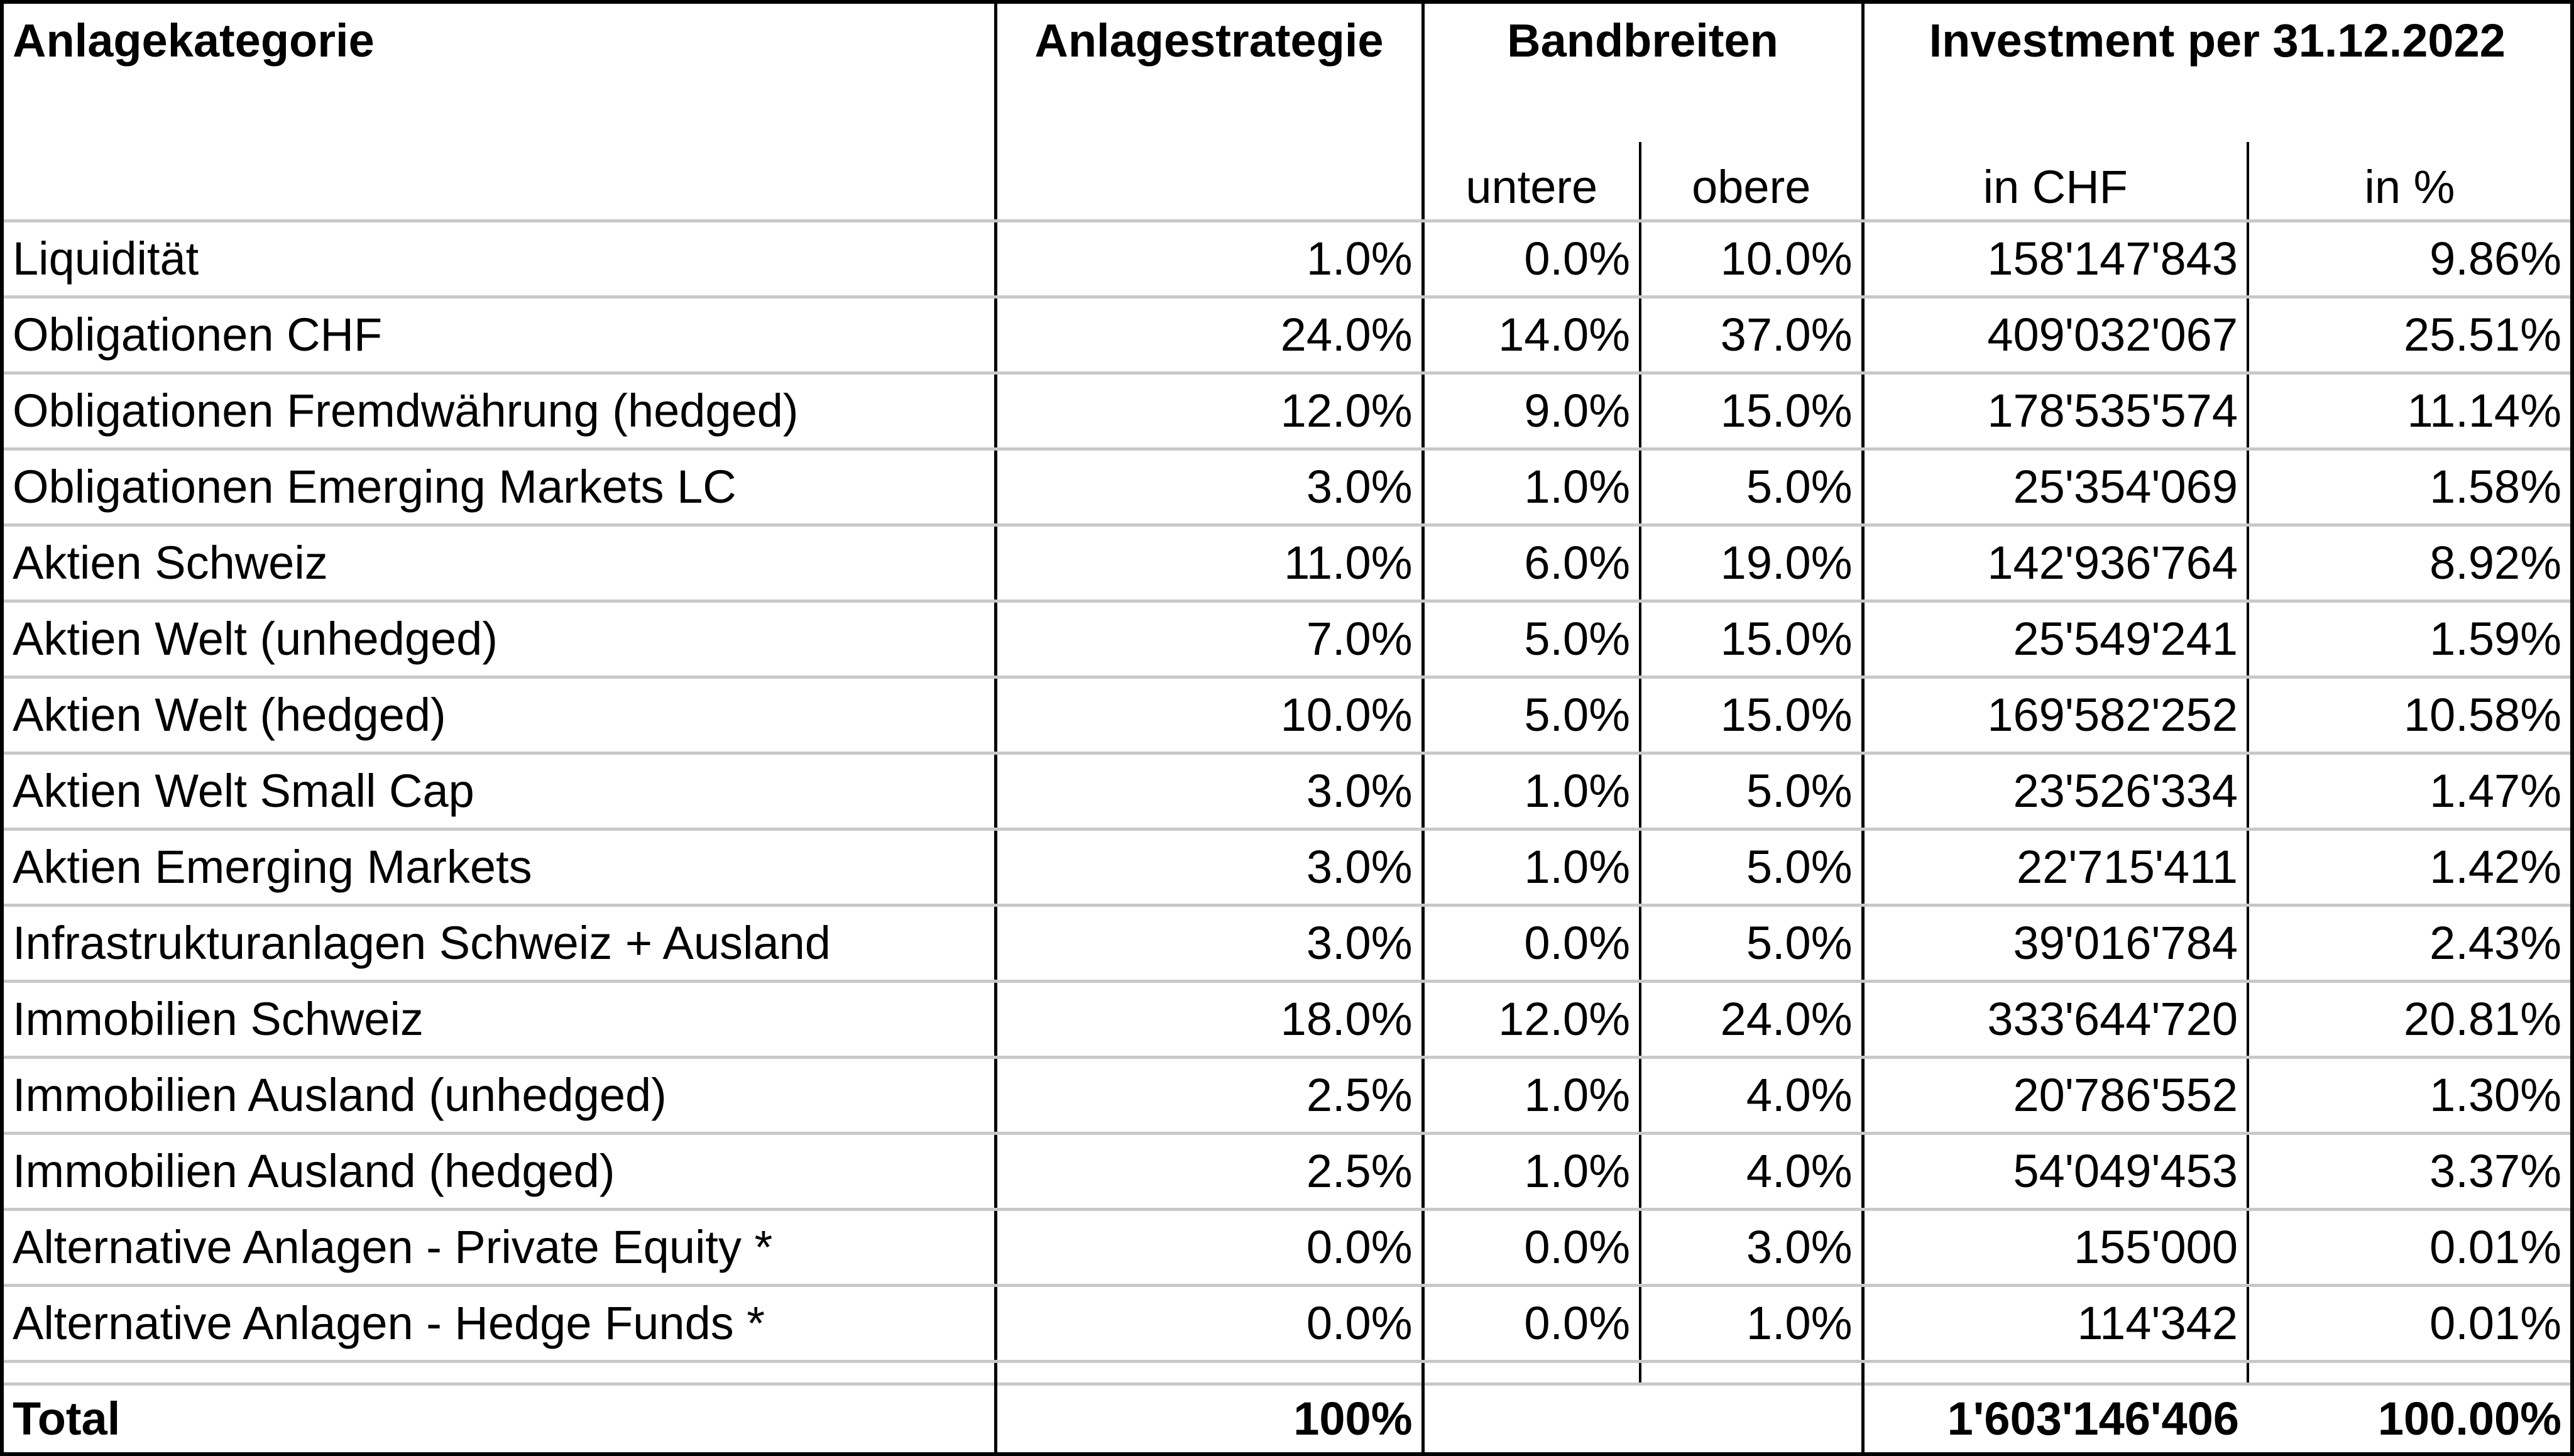 Image resolution: width=2574 pixels, height=1456 pixels. What do you see at coordinates (1752, 1172) in the screenshot?
I see `cell-upper-band: 4.0%` at bounding box center [1752, 1172].